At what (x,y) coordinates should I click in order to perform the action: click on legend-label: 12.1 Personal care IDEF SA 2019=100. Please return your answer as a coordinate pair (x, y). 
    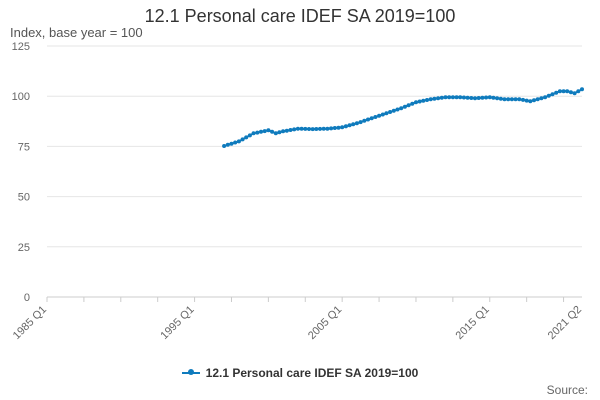
    Looking at the image, I should click on (312, 373).